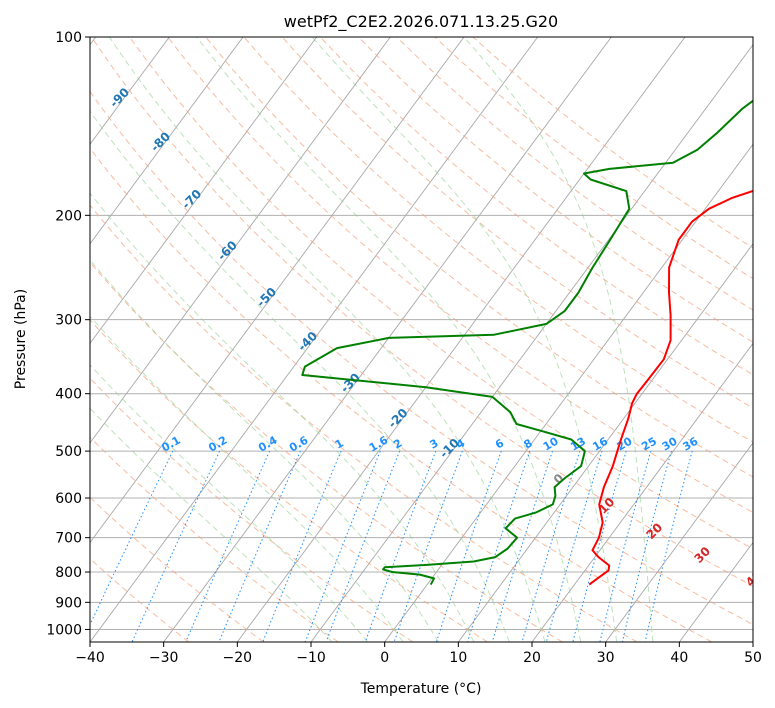 This screenshot has width=775, height=708. Describe the element at coordinates (421, 689) in the screenshot. I see `x-axis-label: Temperature (°C)` at that location.